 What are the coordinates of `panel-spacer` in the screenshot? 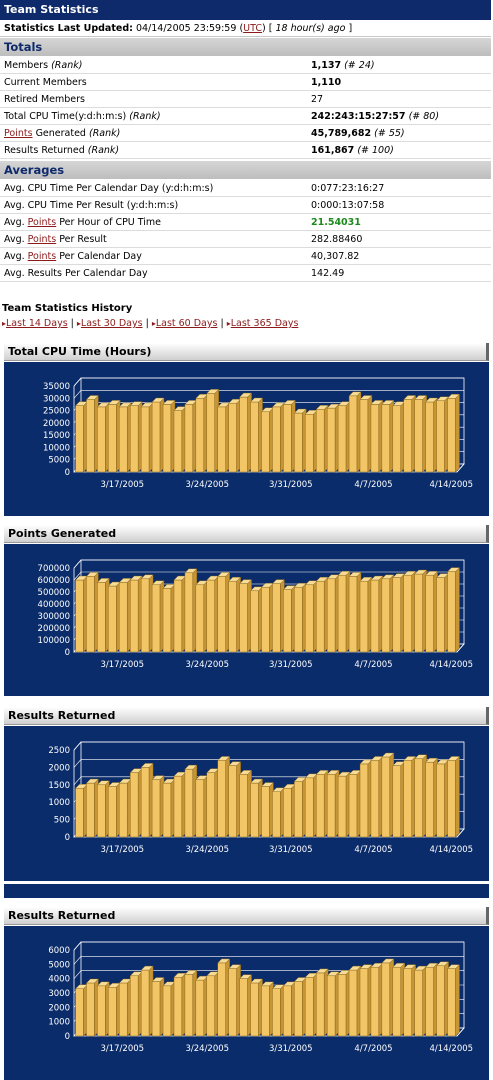 It's located at (246, 891).